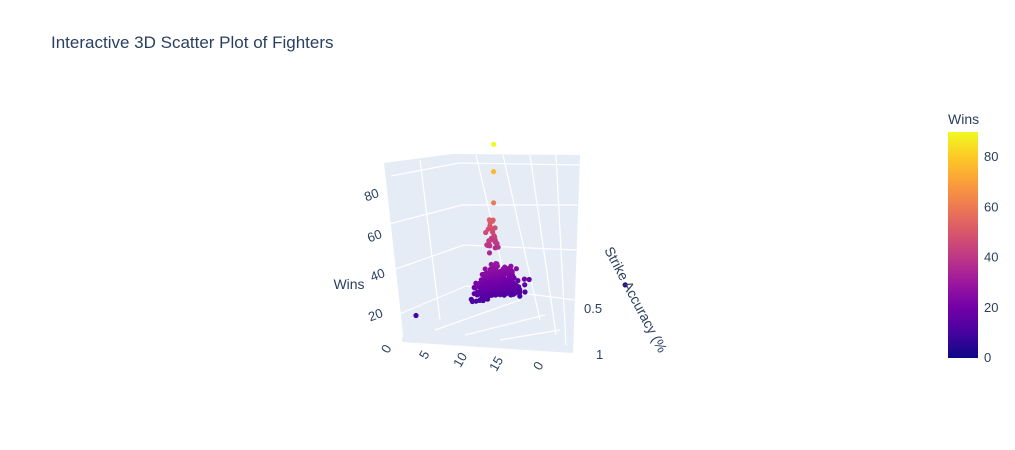 Image resolution: width=1015 pixels, height=450 pixels. I want to click on y-axis-title: Strike Accuracy (%, so click(635, 299).